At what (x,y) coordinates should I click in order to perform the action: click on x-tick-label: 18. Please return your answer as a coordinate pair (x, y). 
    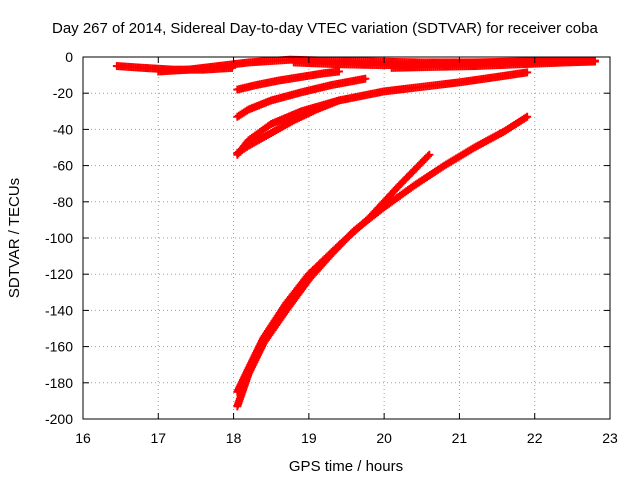
    Looking at the image, I should click on (234, 438).